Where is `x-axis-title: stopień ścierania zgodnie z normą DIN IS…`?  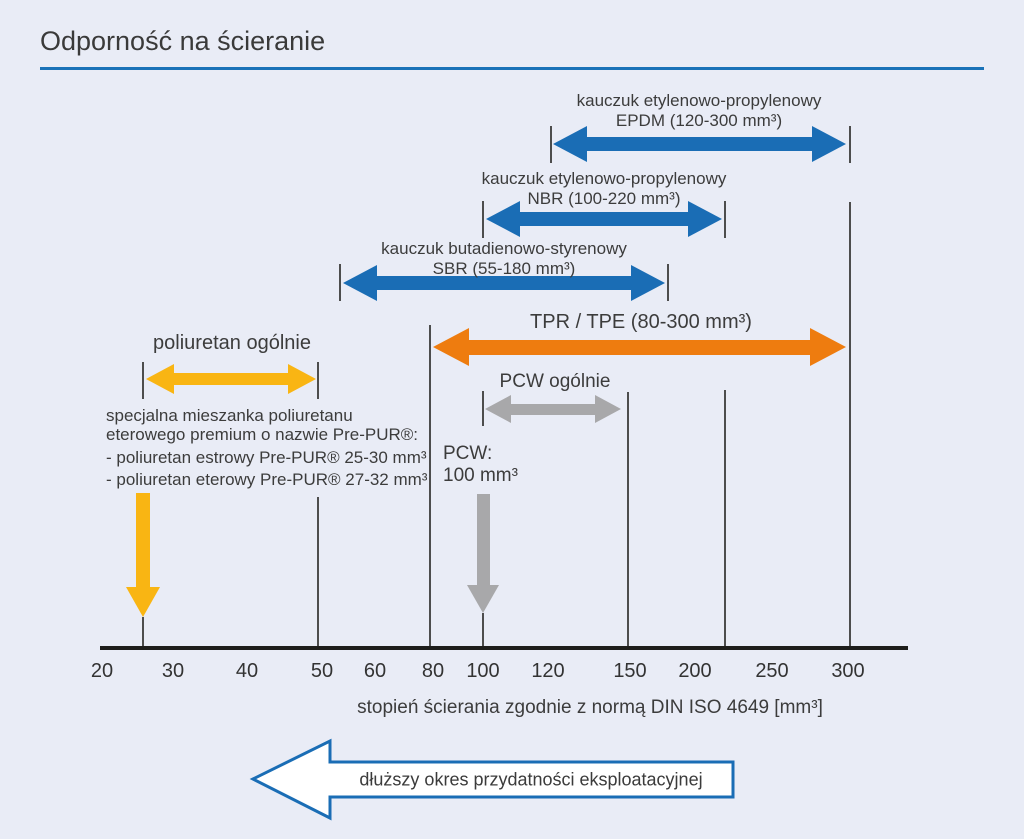
x-axis-title: stopień ścierania zgodnie z normą DIN IS… is located at coordinates (590, 707).